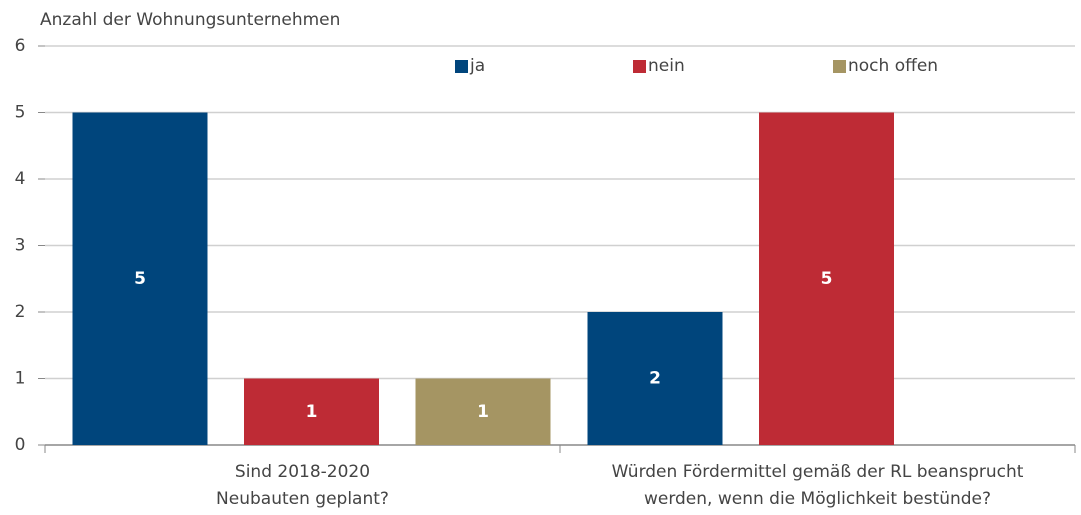  Describe the element at coordinates (20, 379) in the screenshot. I see `y-tick-label: 1` at that location.